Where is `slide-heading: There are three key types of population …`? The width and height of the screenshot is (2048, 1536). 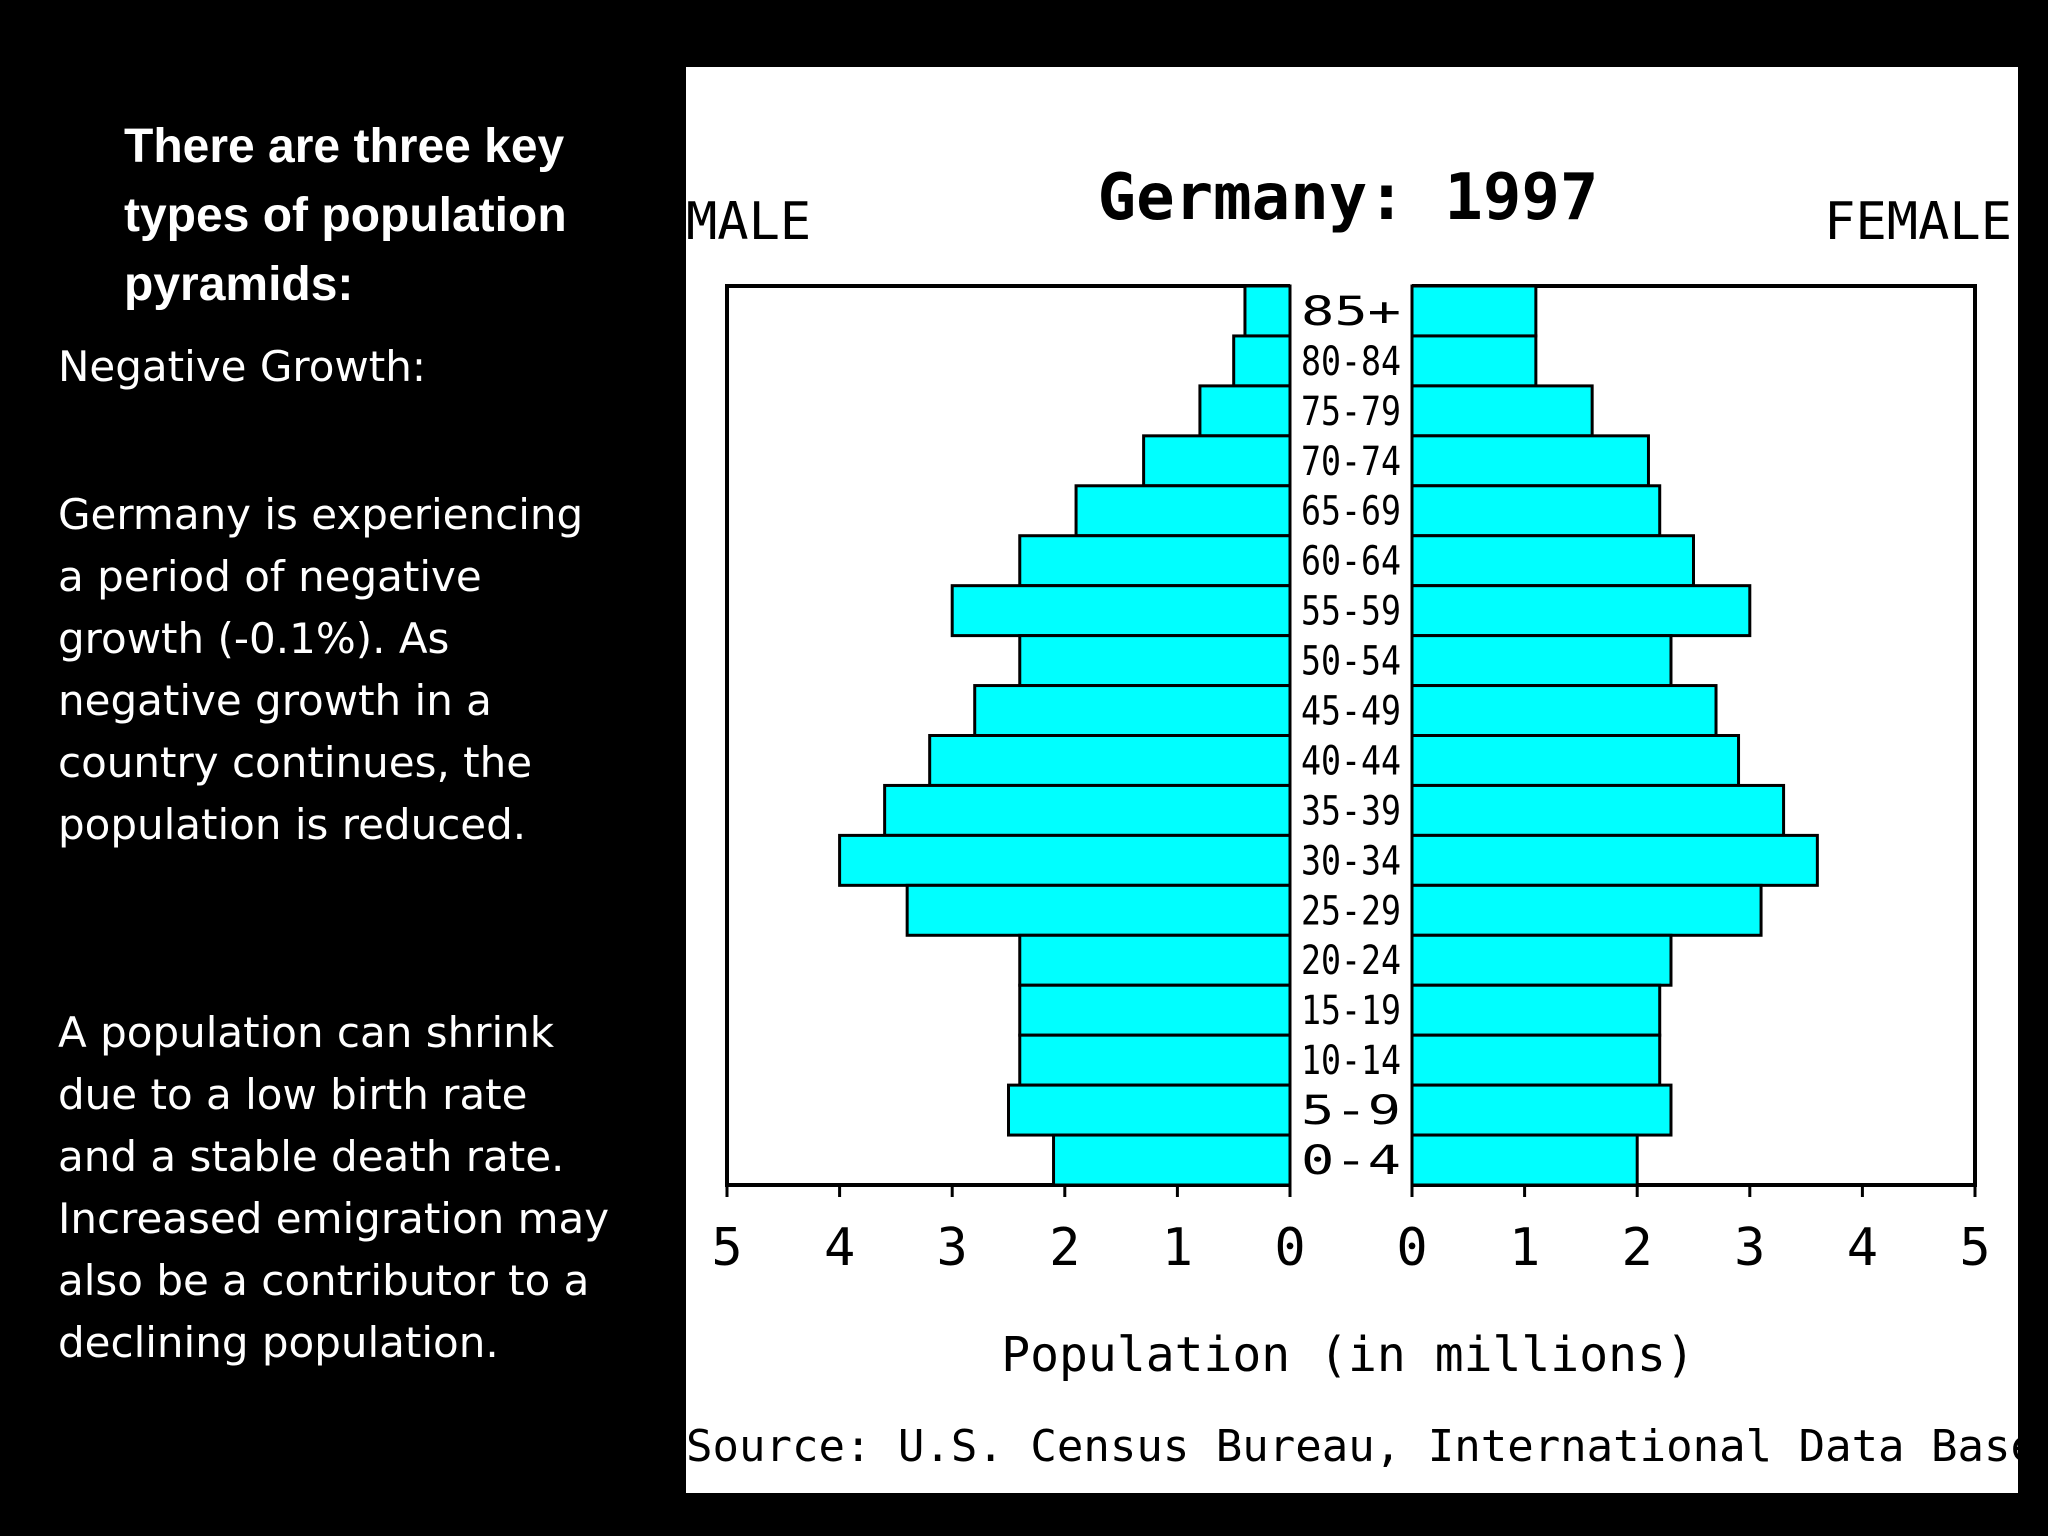 slide-heading: There are three key types of population … is located at coordinates (345, 215).